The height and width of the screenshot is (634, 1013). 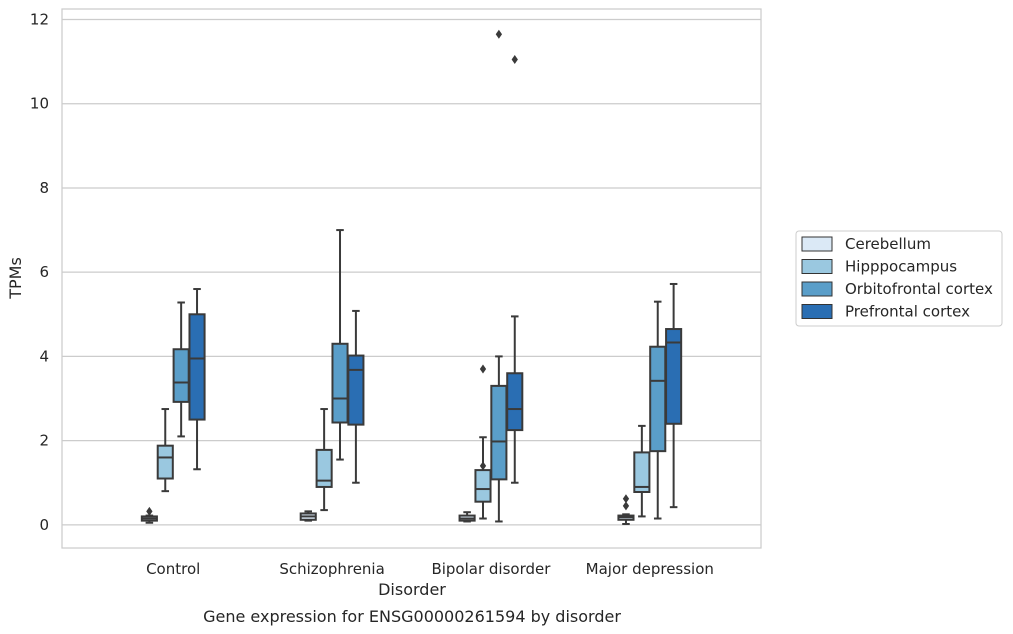 I want to click on x-axis-label: Disorder, so click(x=412, y=589).